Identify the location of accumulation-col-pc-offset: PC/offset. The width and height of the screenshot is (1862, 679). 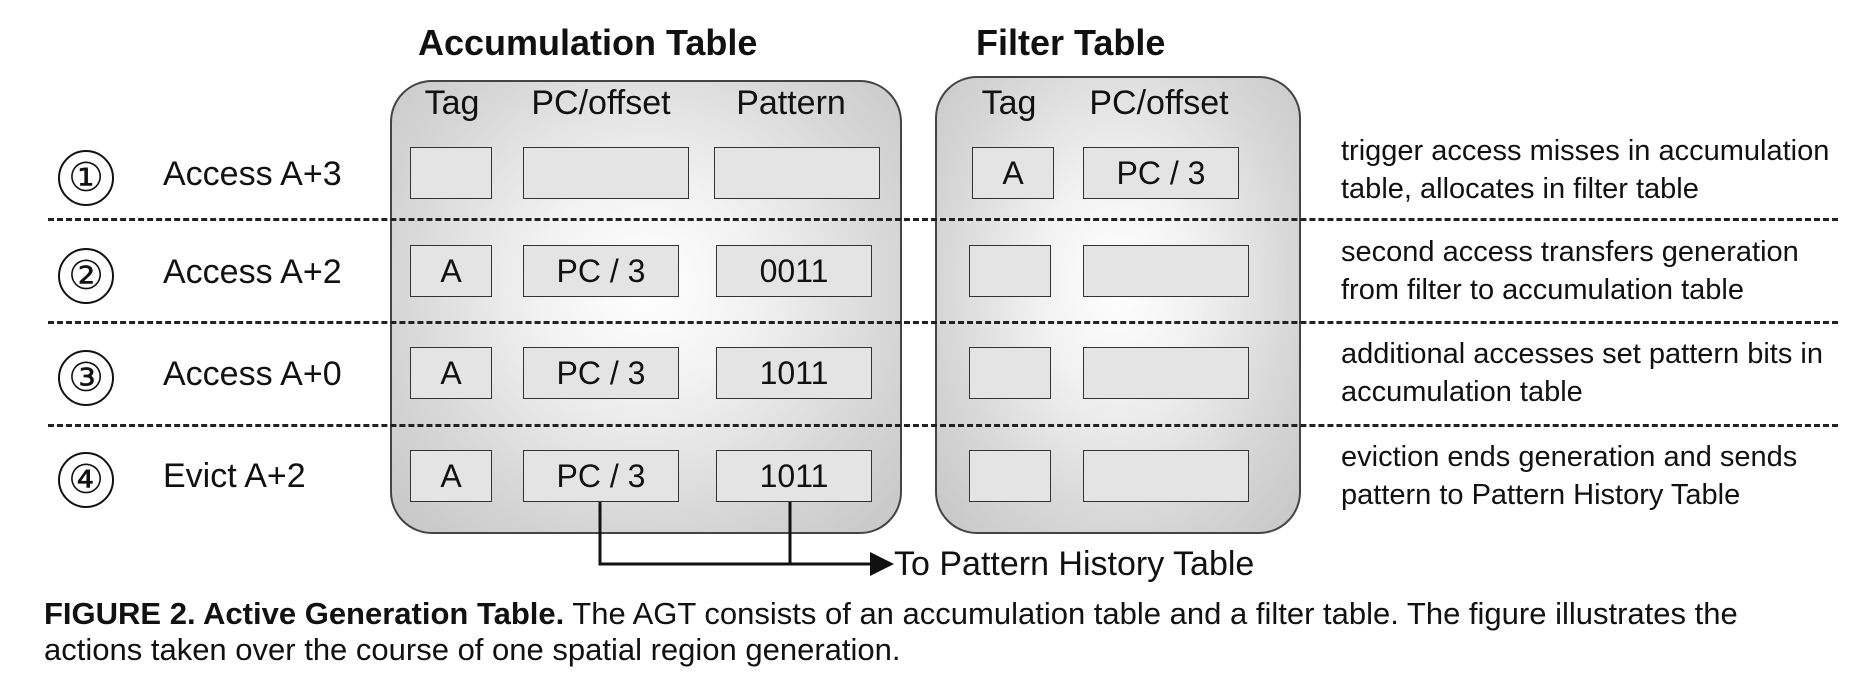
(601, 103).